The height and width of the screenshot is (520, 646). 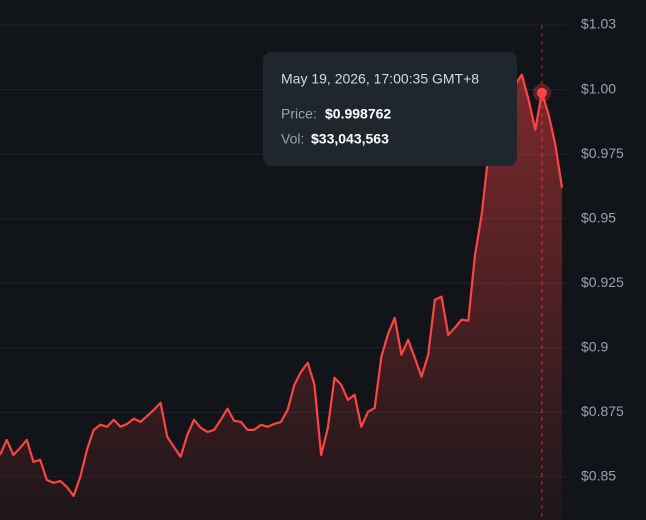 What do you see at coordinates (292, 139) in the screenshot?
I see `tooltip-vol-label: Vol:` at bounding box center [292, 139].